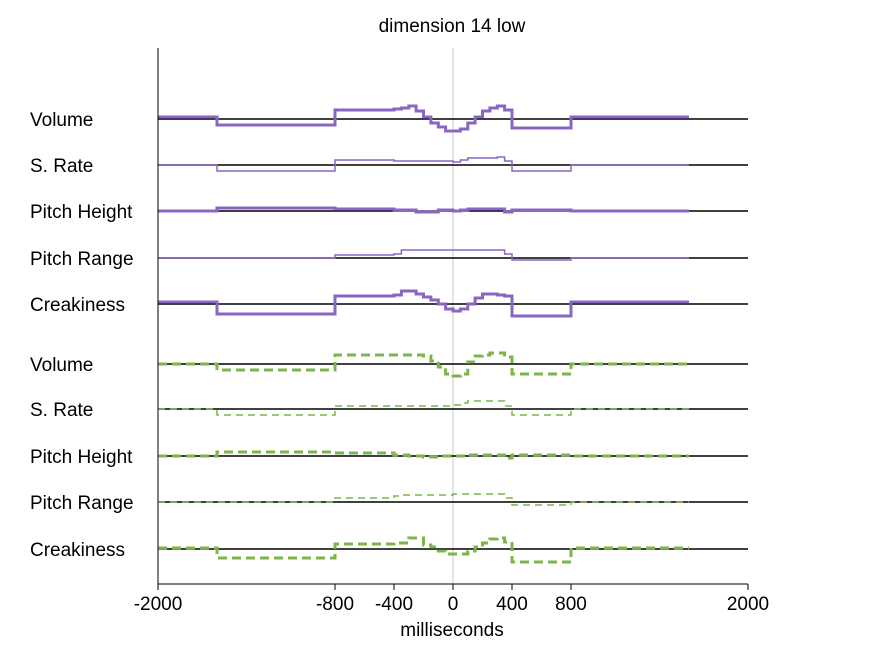 The height and width of the screenshot is (656, 875). Describe the element at coordinates (61, 410) in the screenshot. I see `row-label-bottom-s-rate: S. Rate` at that location.